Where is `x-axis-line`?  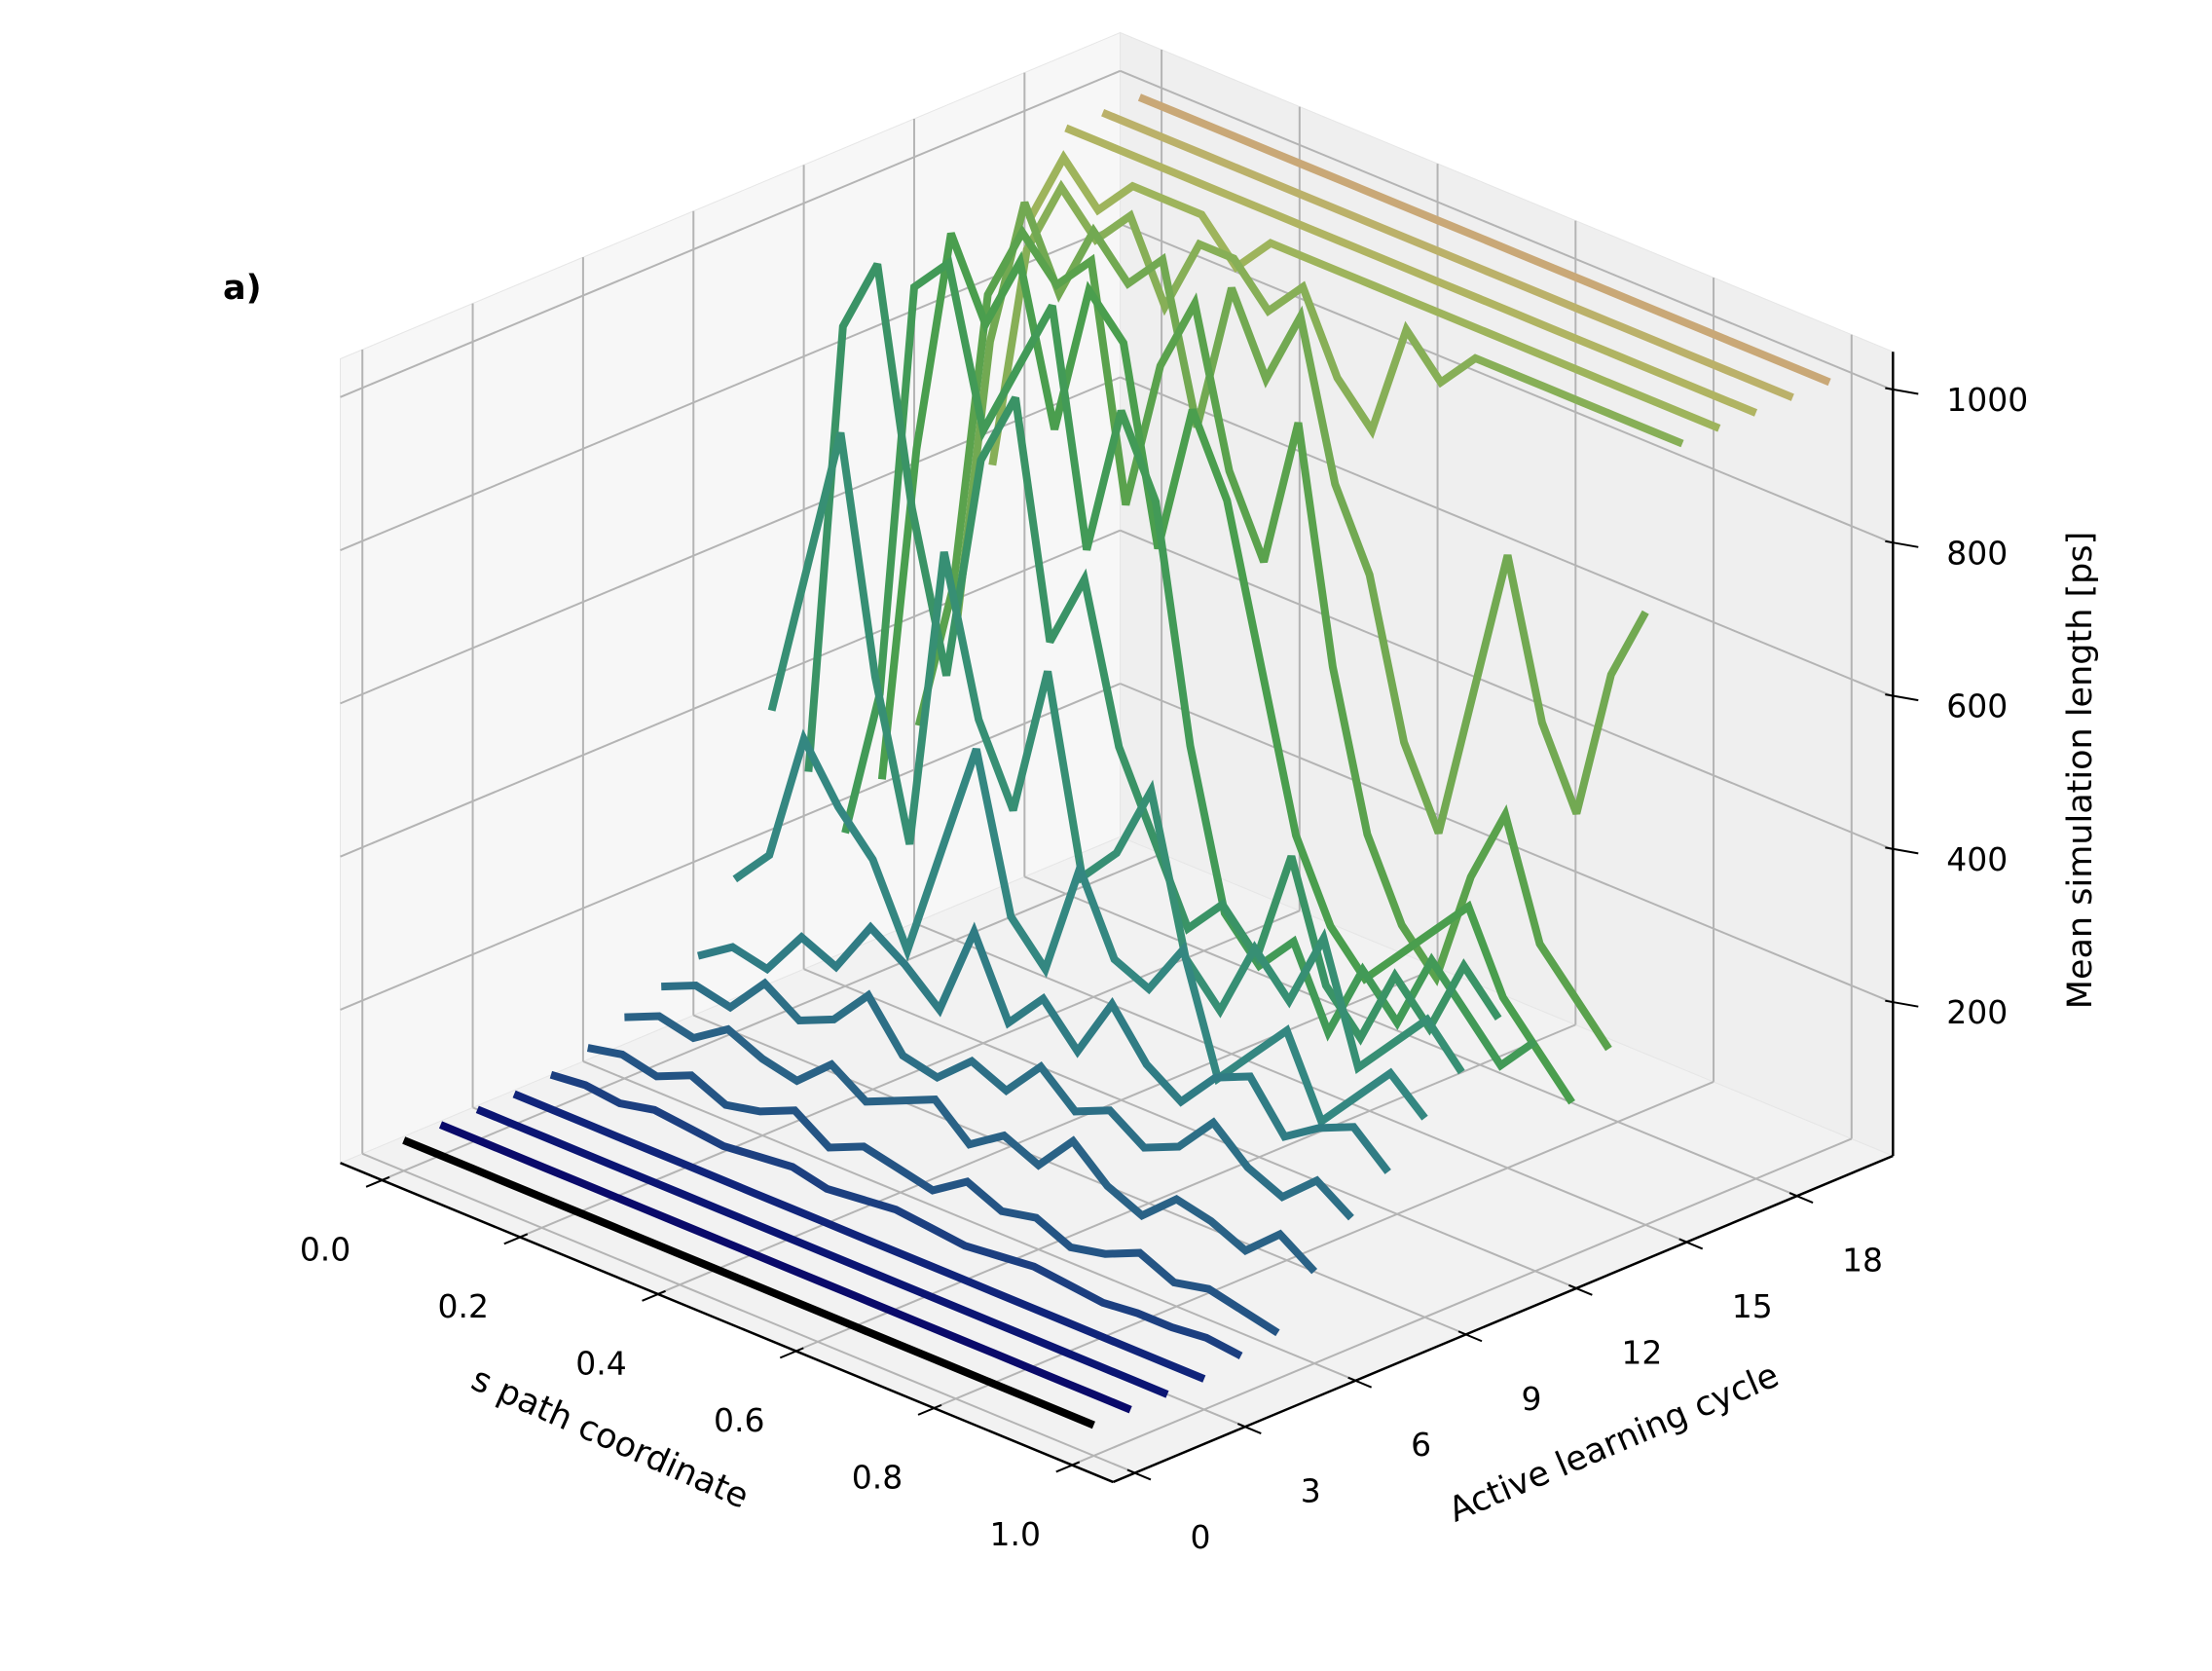 x-axis-line is located at coordinates (727, 1323).